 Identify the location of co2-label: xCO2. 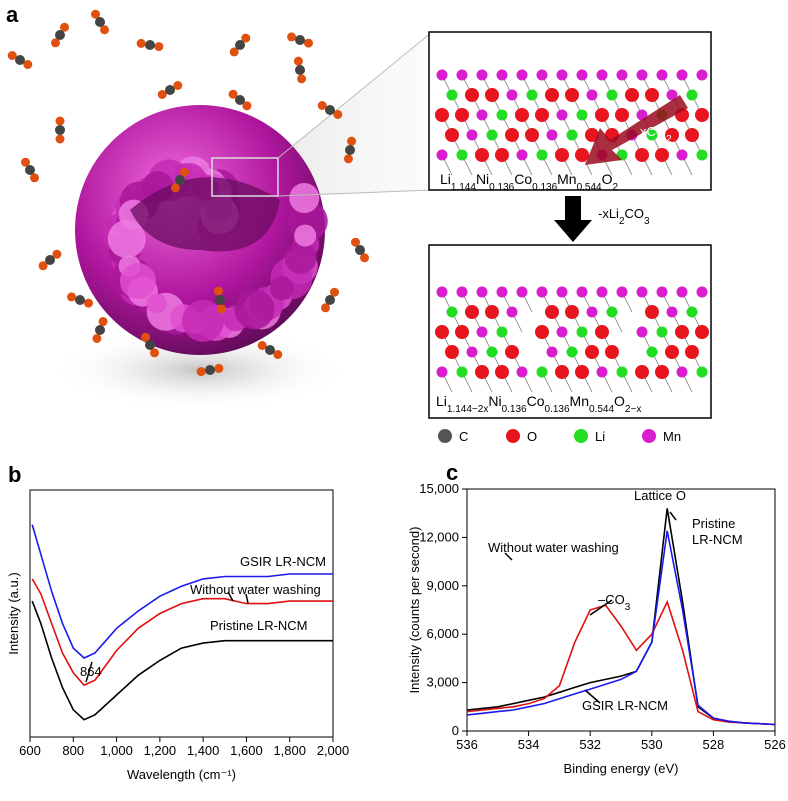
(656, 134).